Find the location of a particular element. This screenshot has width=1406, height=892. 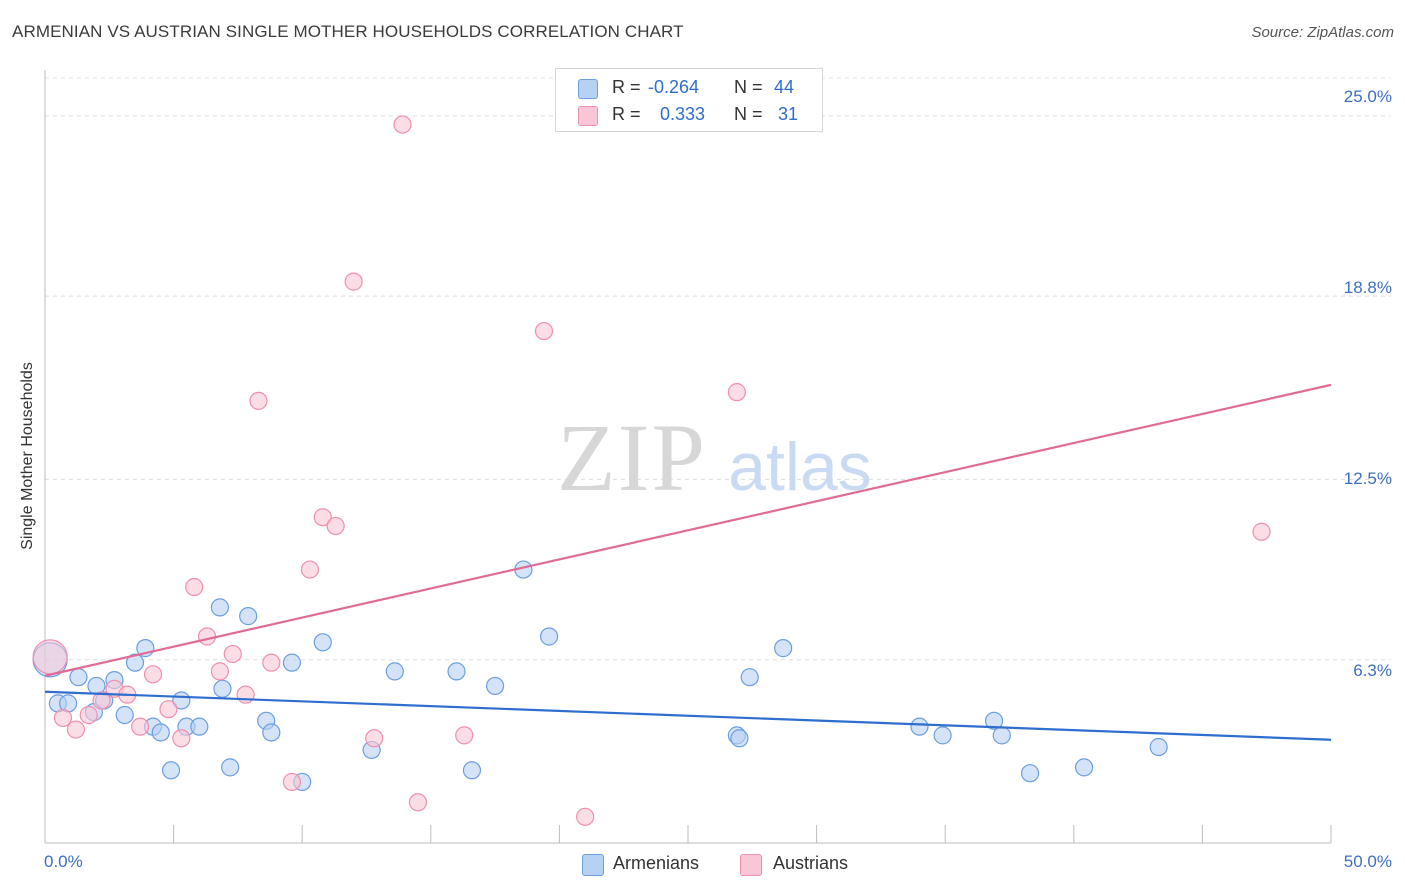

watermark: ZIP atlas is located at coordinates (714, 457).